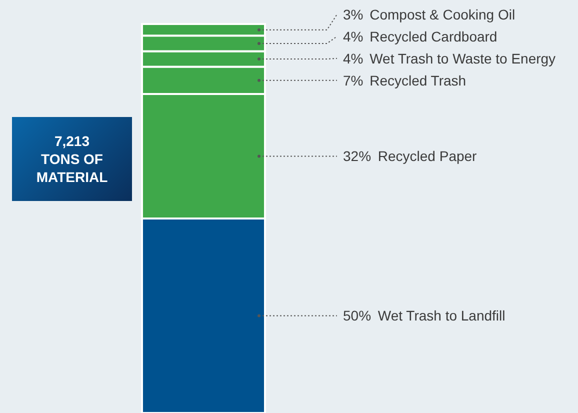 The height and width of the screenshot is (413, 578). What do you see at coordinates (353, 80) in the screenshot?
I see `data-label: 7%` at bounding box center [353, 80].